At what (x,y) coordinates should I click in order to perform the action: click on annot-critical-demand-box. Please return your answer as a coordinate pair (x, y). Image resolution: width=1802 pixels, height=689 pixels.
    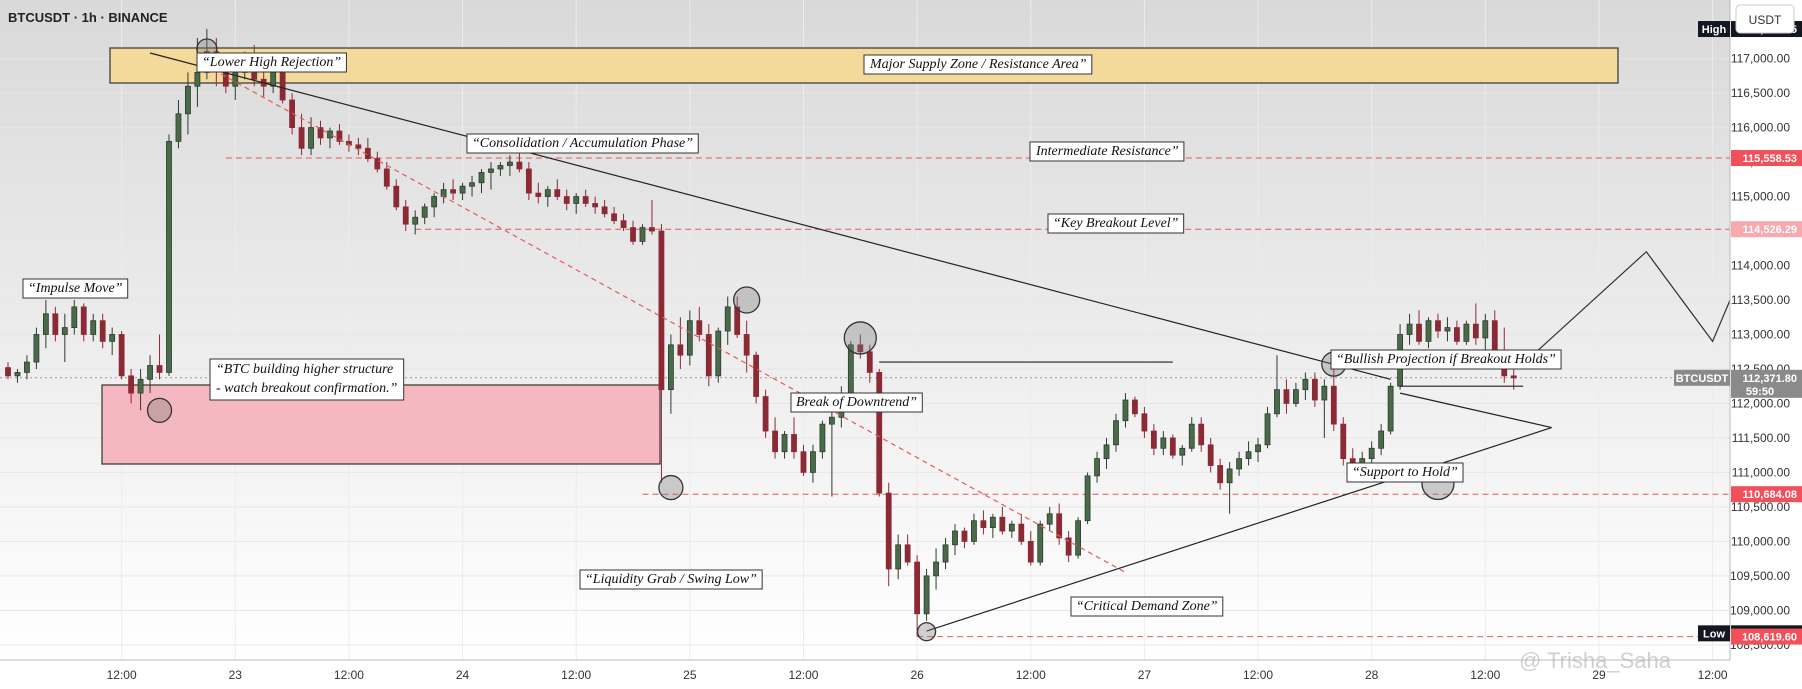
    Looking at the image, I should click on (1147, 606).